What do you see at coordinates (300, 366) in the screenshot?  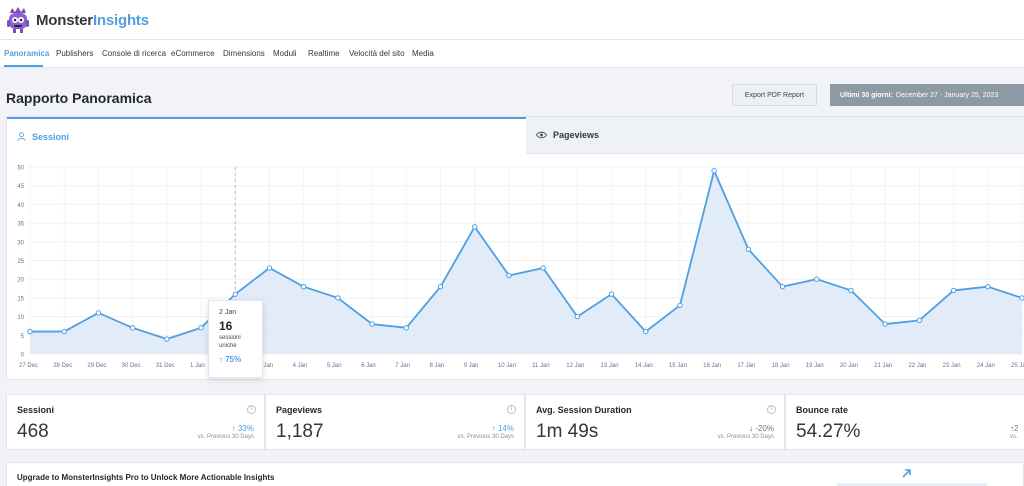 I see `x-tick-label: 4 Jan` at bounding box center [300, 366].